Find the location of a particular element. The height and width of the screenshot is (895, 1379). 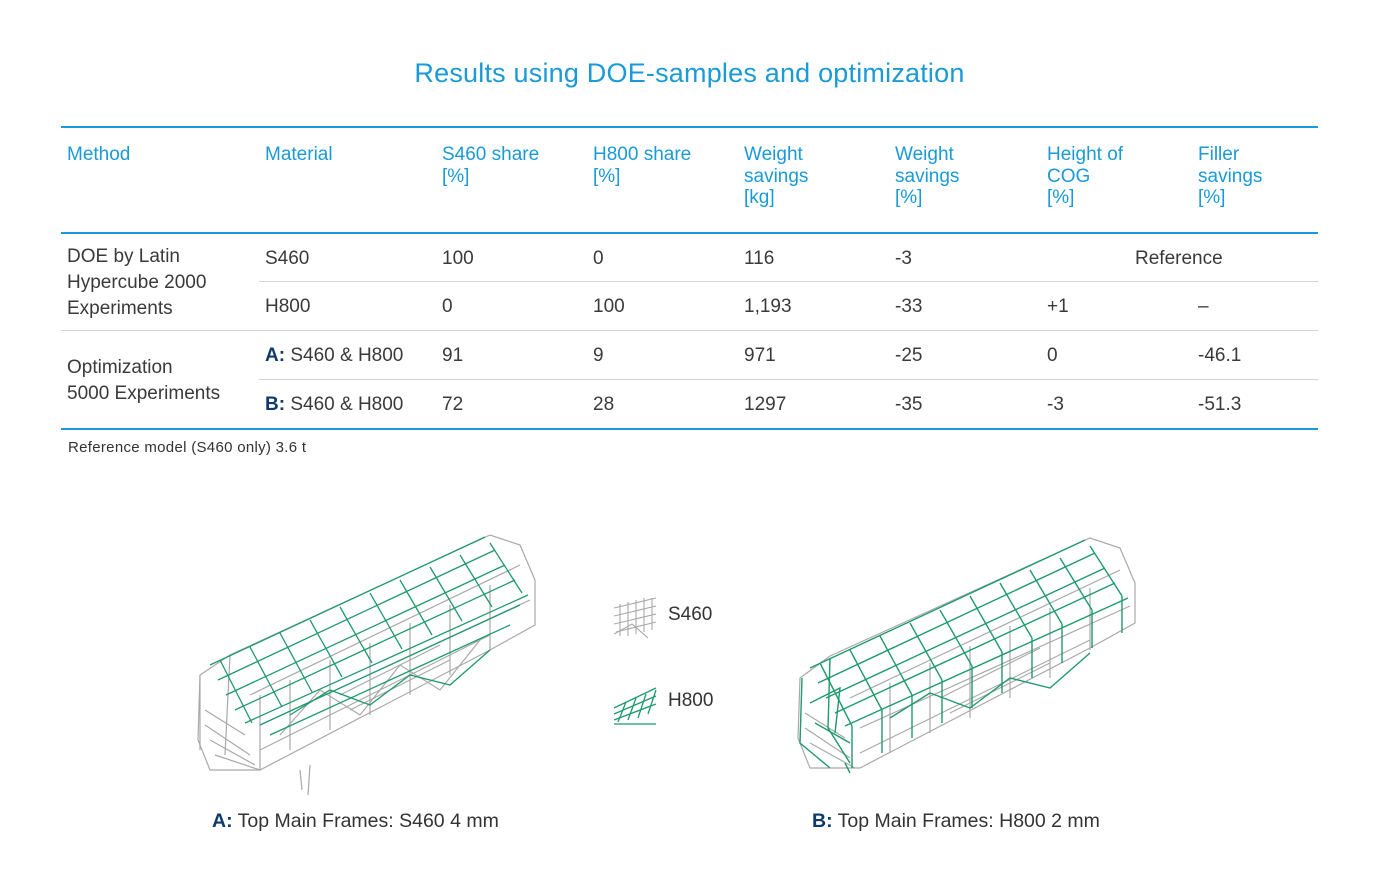

cell-material: H800 is located at coordinates (288, 306).